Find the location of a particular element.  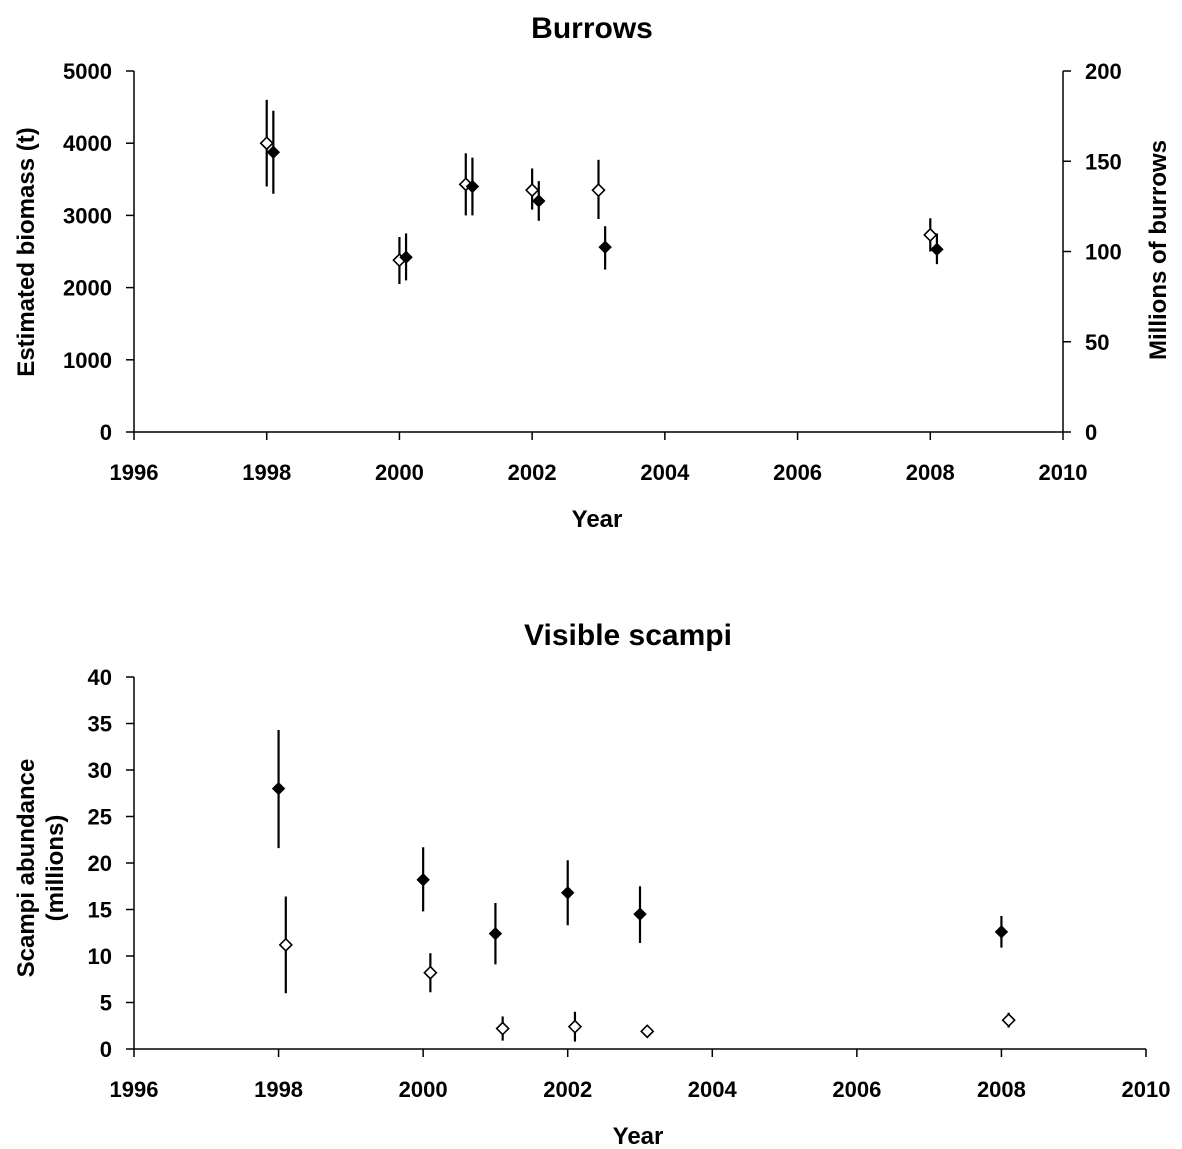

y-tick-label: 5000 is located at coordinates (87, 71).